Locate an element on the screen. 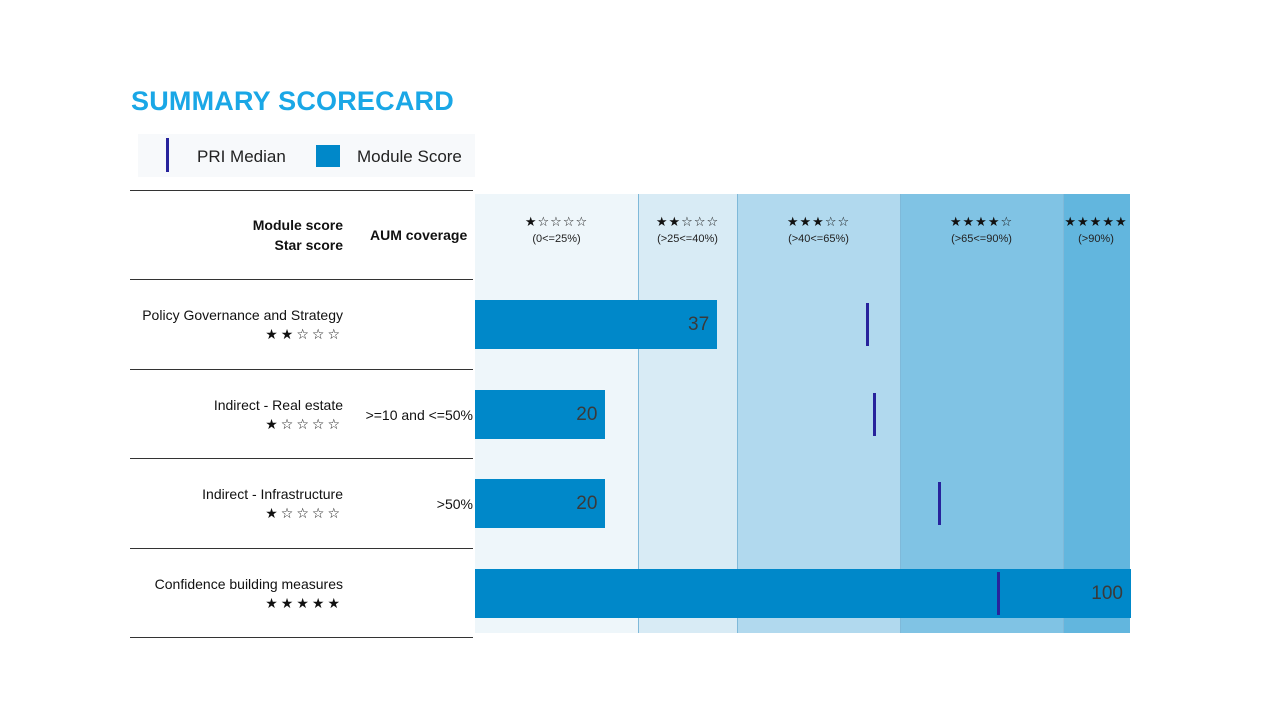  row-aum-coverage: >=10 and <=50% is located at coordinates (419, 415).